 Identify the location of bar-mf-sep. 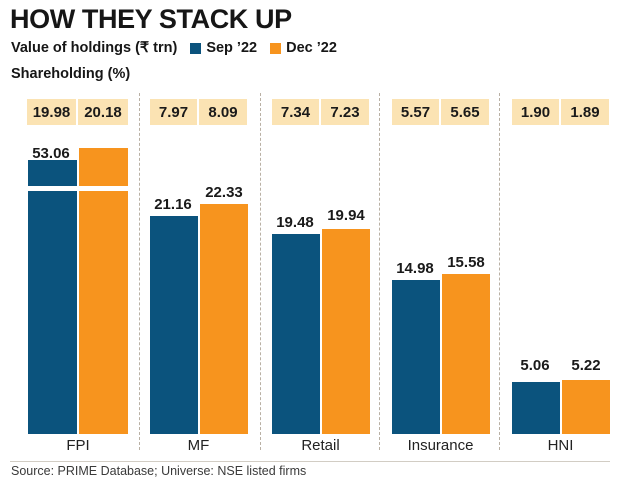
(174, 325).